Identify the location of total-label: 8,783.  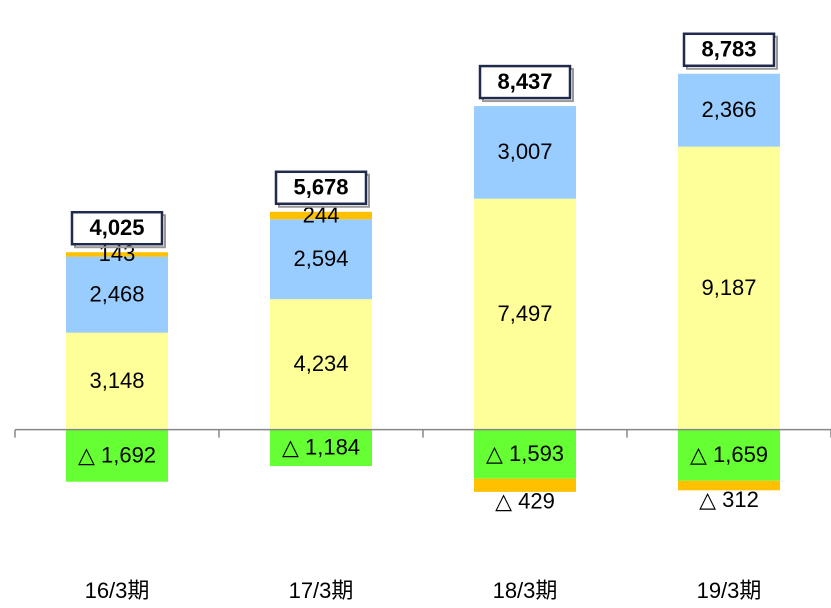
(728, 49).